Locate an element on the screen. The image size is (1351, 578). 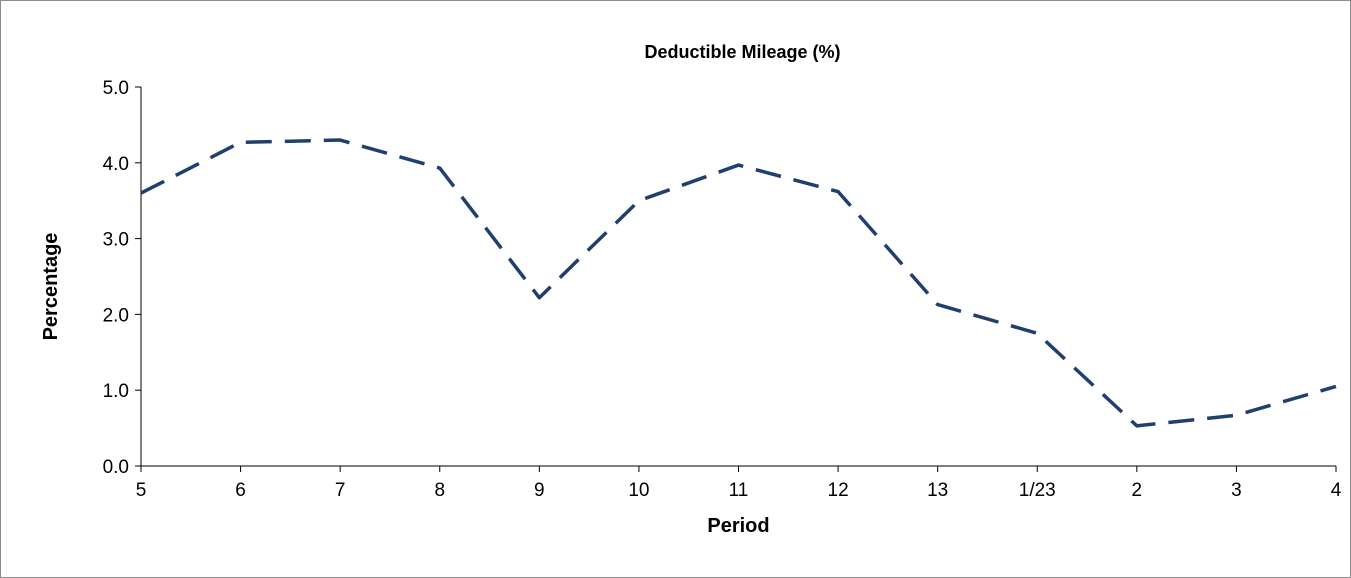
x-tick-label: 12 is located at coordinates (838, 490).